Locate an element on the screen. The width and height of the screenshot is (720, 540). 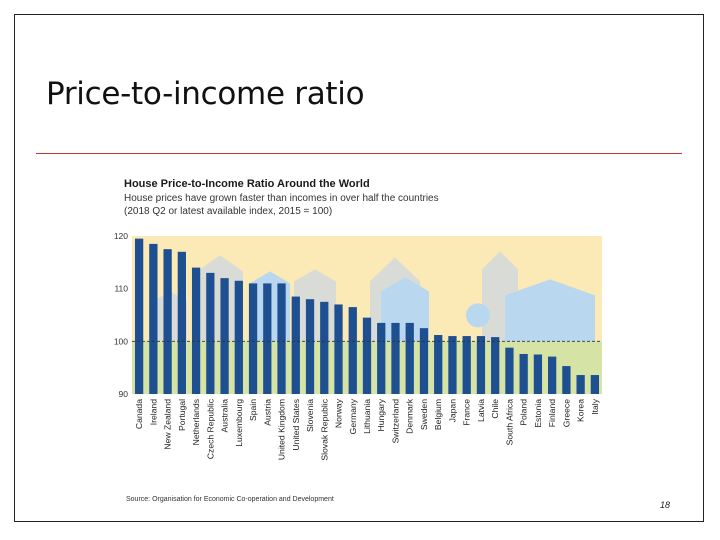
x-tick-label: Latvia is located at coordinates (481, 410).